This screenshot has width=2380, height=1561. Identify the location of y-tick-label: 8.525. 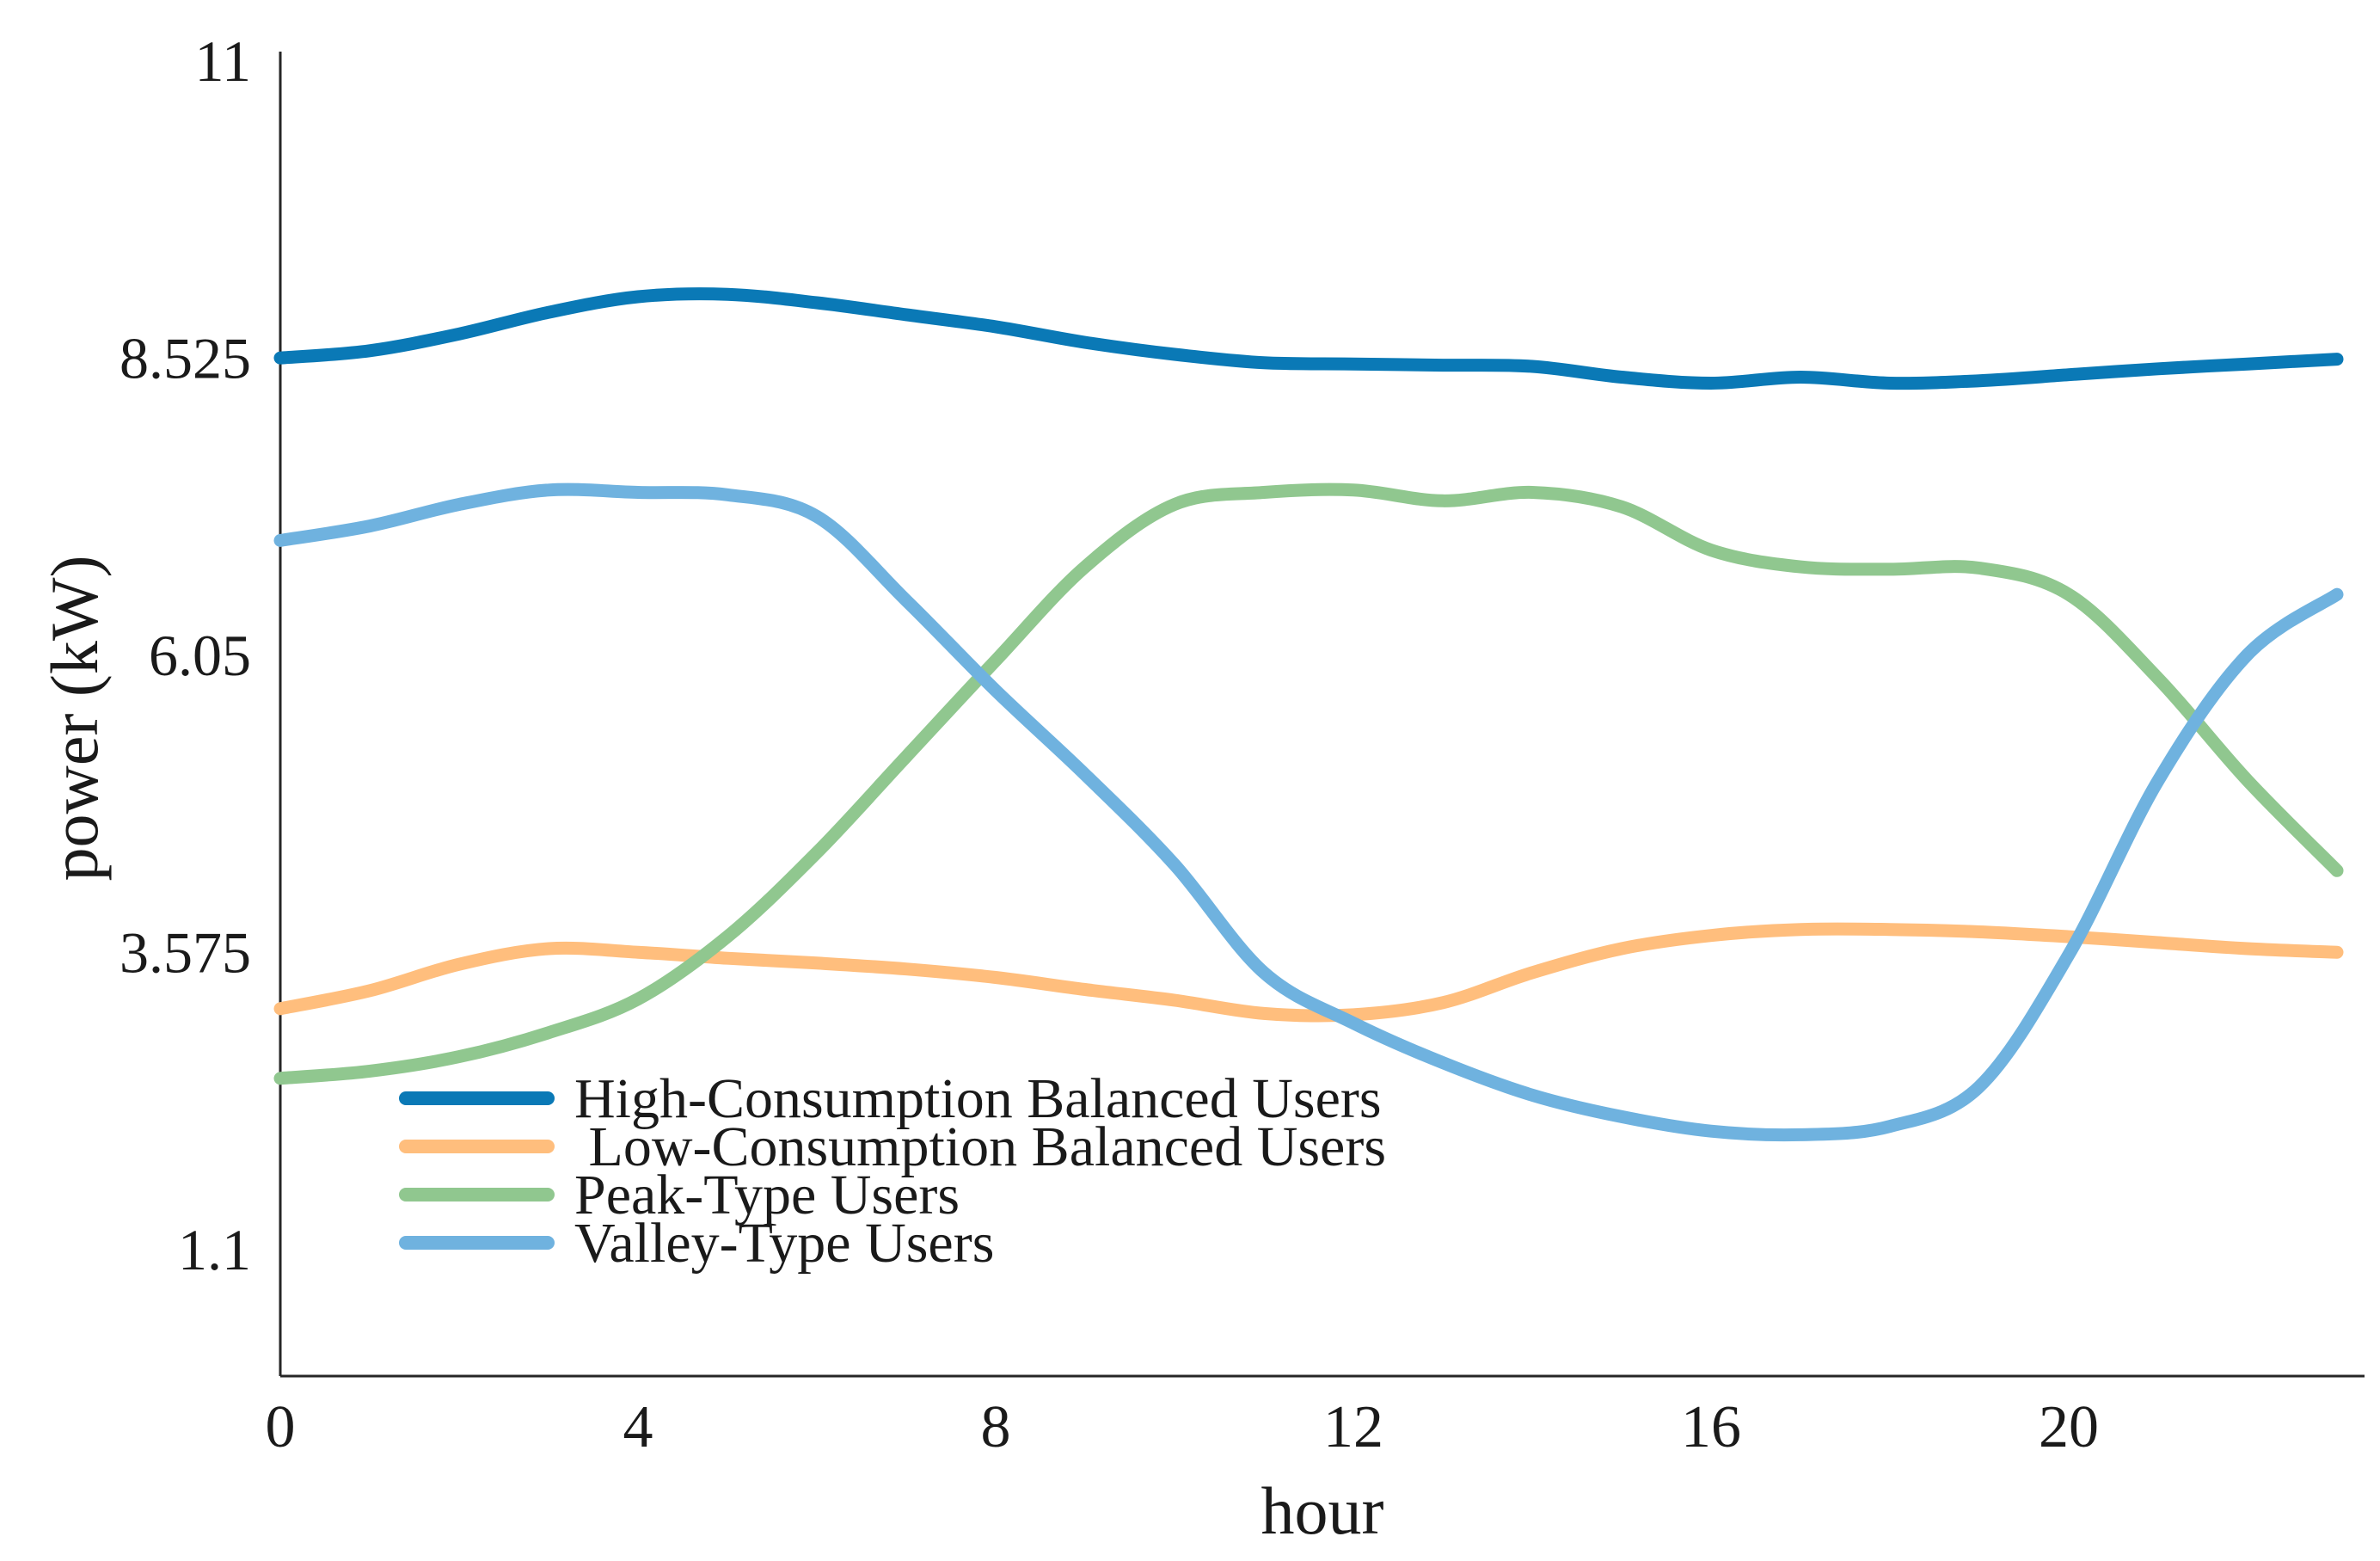
(185, 358).